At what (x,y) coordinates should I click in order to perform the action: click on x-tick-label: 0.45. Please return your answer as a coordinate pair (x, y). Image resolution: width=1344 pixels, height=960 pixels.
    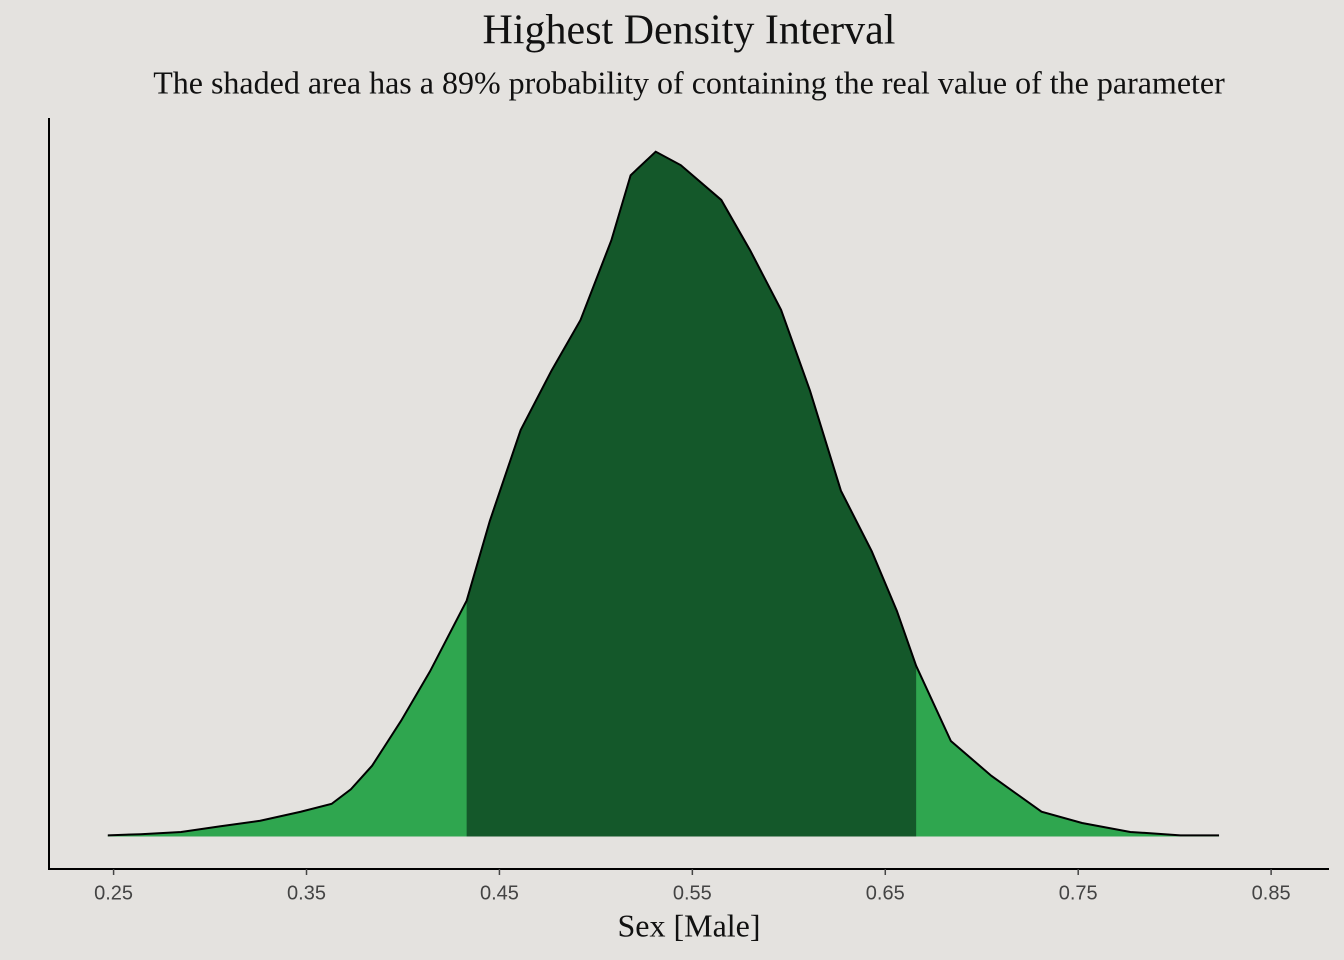
    Looking at the image, I should click on (499, 893).